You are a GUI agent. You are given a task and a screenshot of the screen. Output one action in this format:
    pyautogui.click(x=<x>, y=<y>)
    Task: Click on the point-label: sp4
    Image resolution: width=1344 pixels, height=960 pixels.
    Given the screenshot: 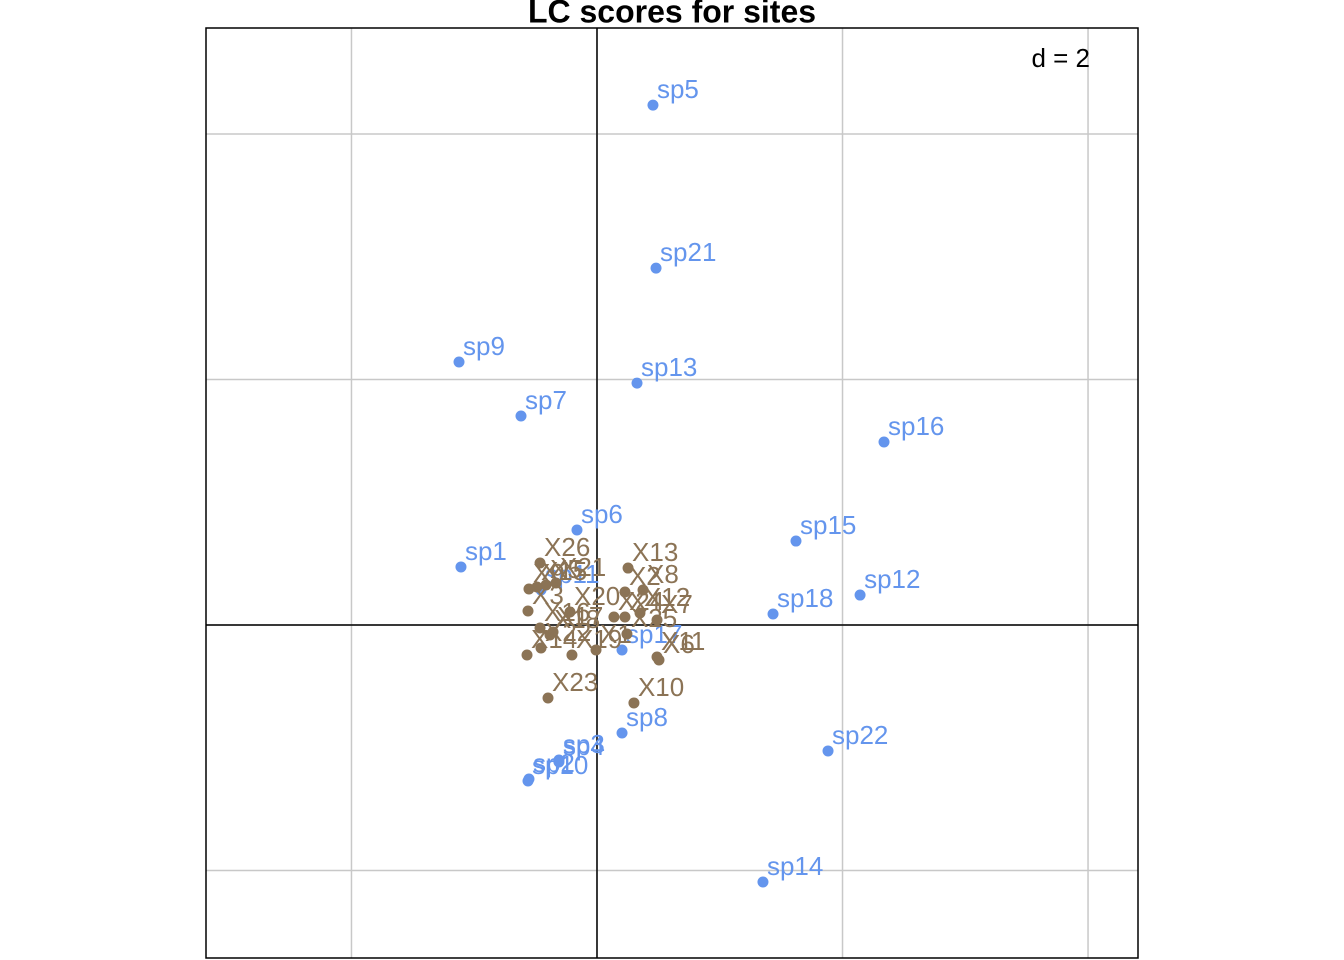 What is the action you would take?
    pyautogui.click(x=584, y=746)
    